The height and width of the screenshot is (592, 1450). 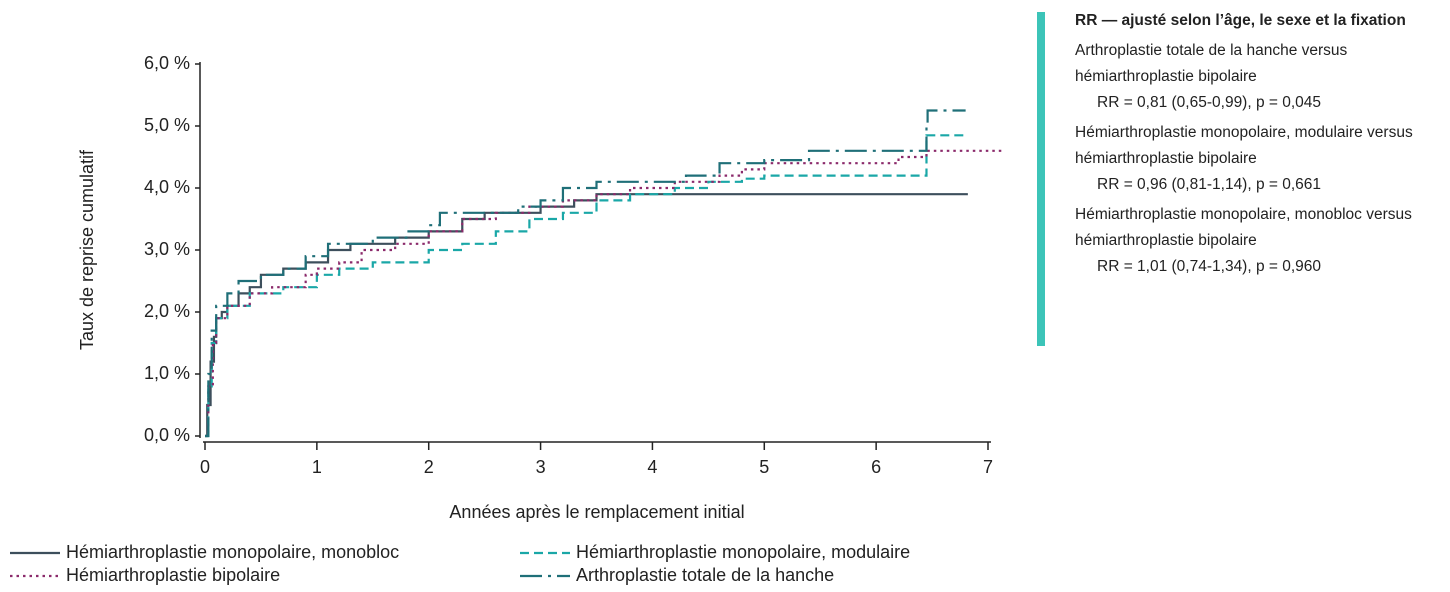 What do you see at coordinates (167, 311) in the screenshot?
I see `y-tick-label: 2,0 %` at bounding box center [167, 311].